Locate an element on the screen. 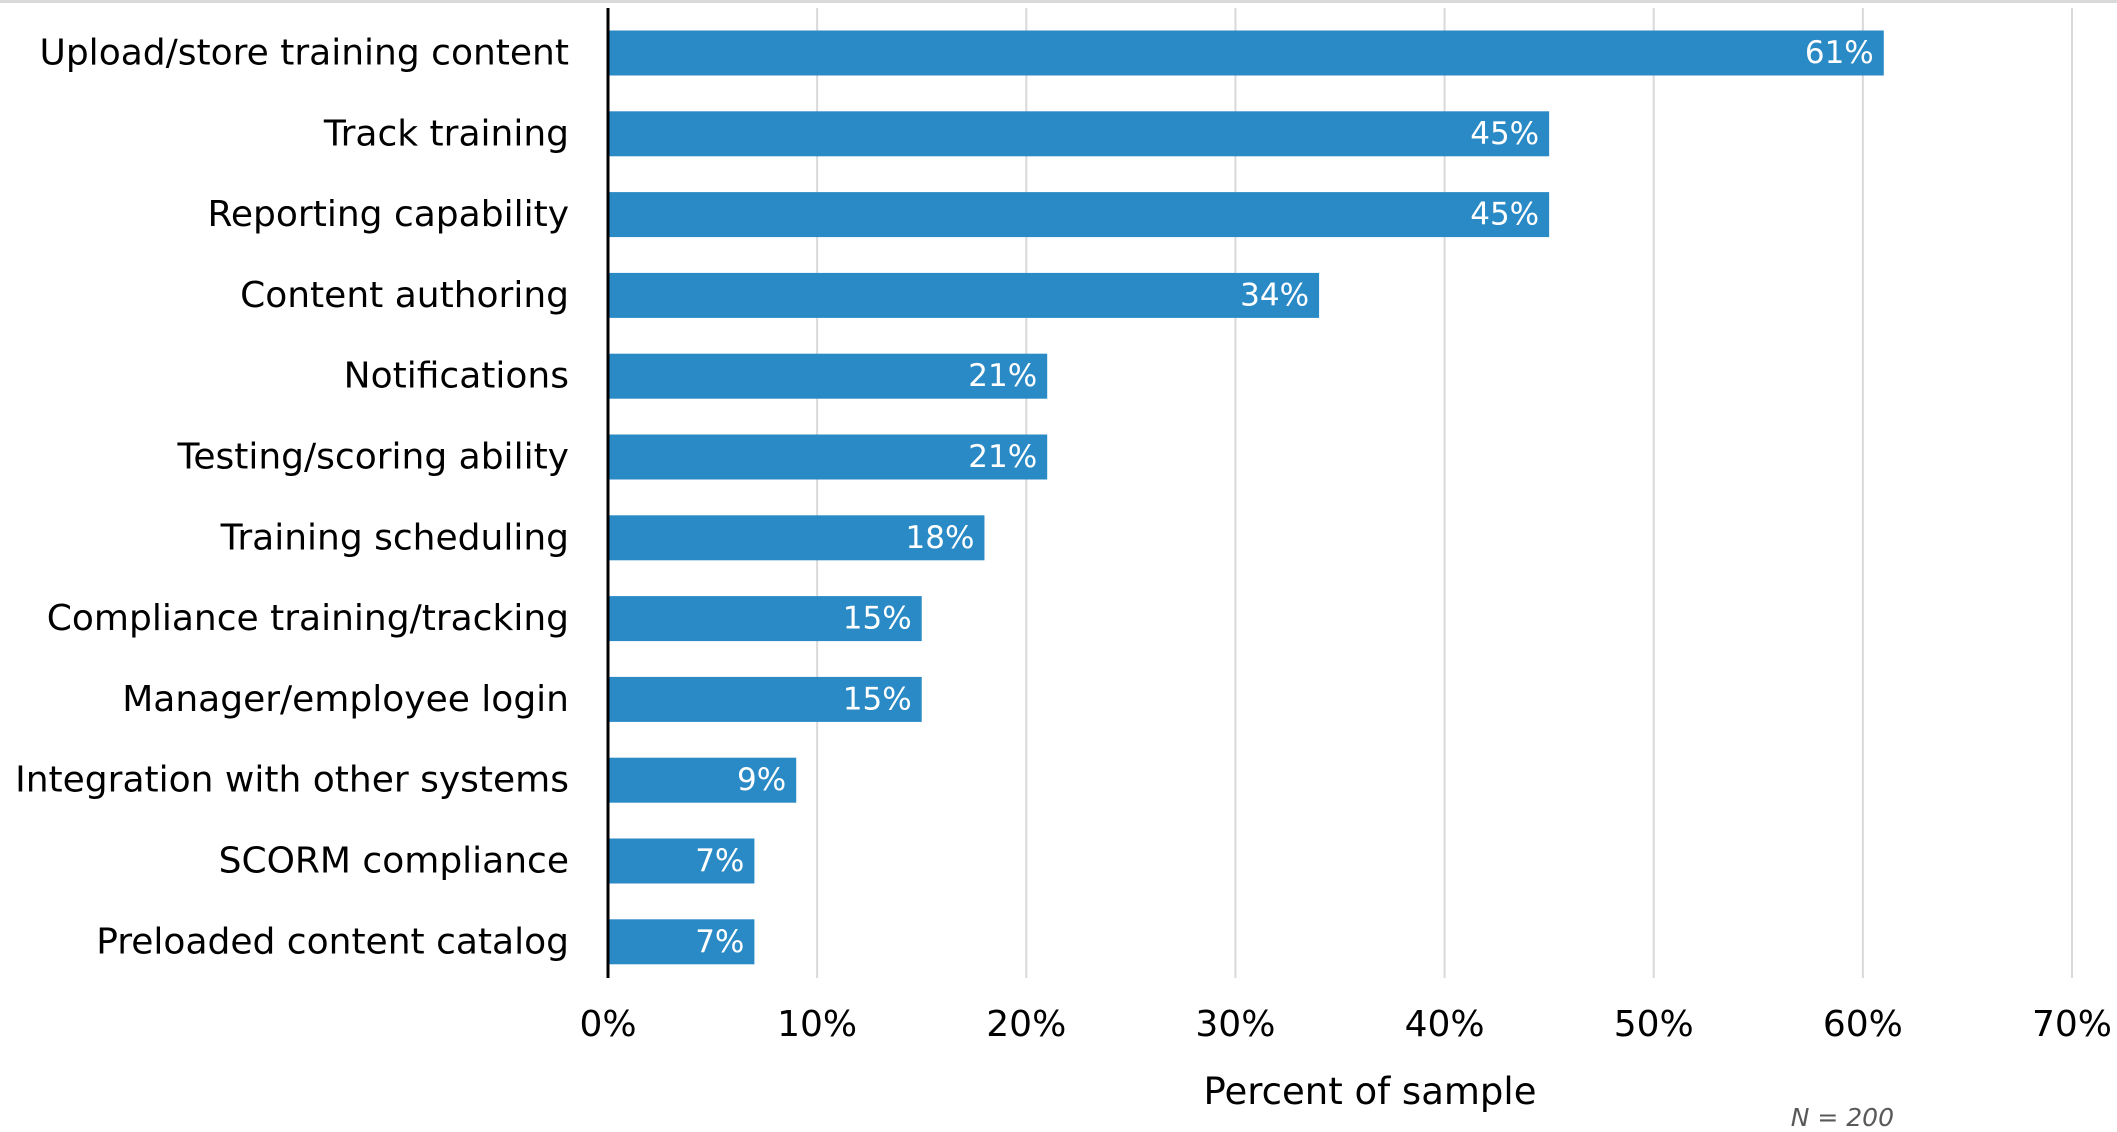  x-tick-label: 70% is located at coordinates (2072, 1024).